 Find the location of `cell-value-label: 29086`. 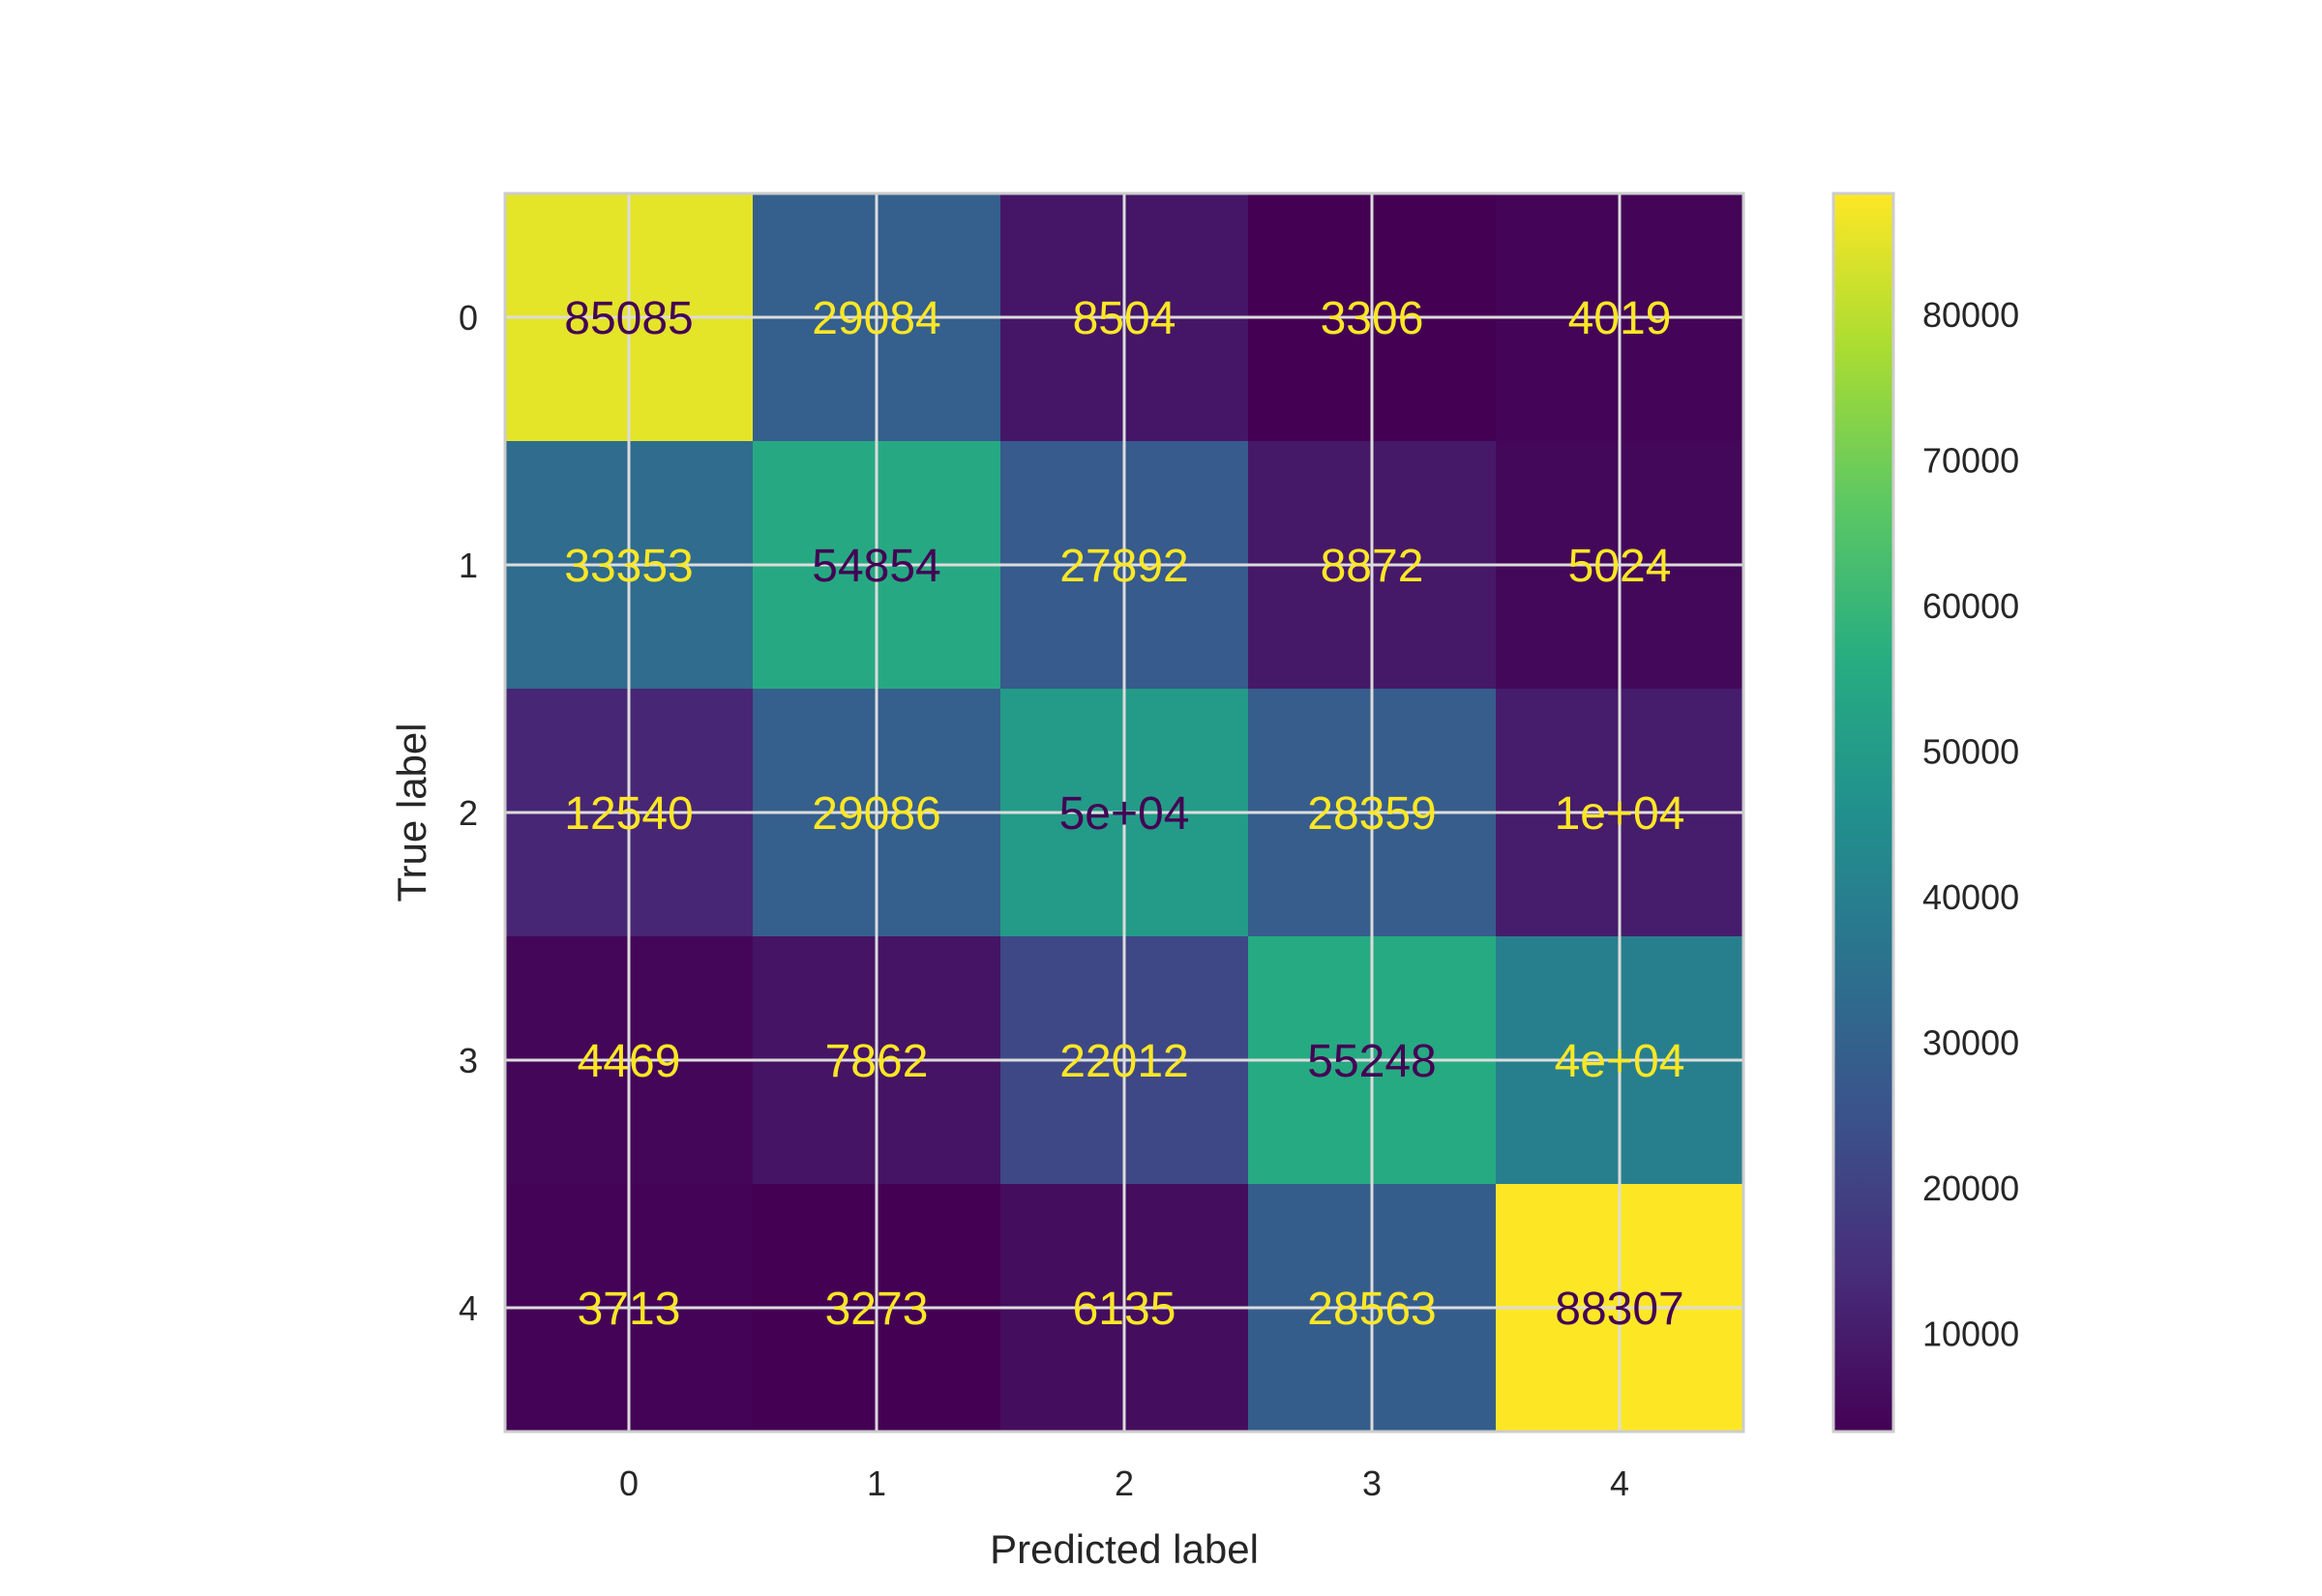

cell-value-label: 29086 is located at coordinates (876, 814).